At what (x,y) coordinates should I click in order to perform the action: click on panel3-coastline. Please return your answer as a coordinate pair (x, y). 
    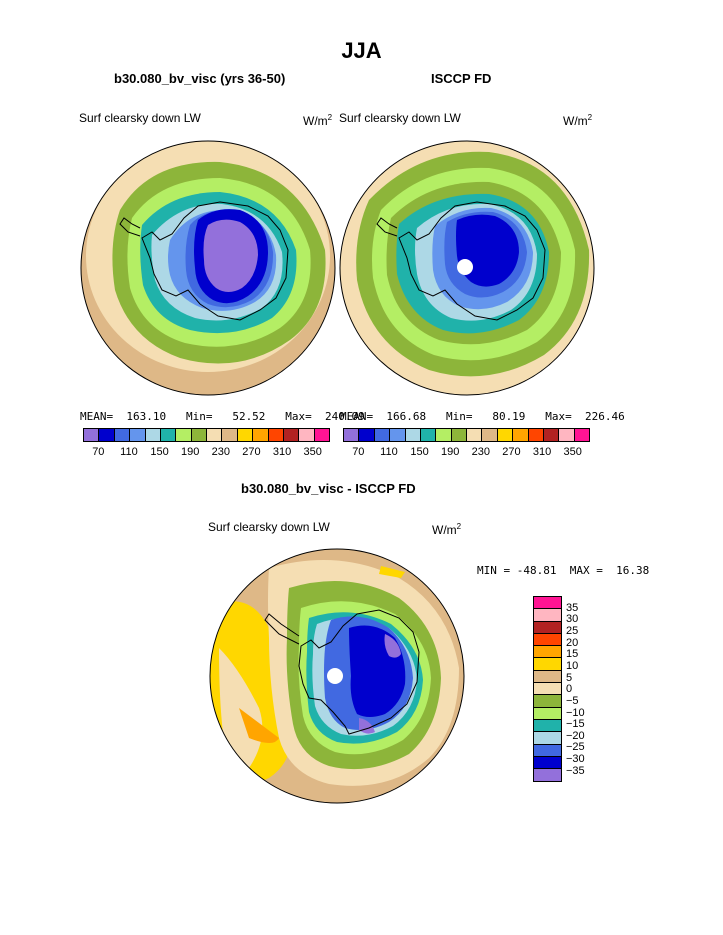
    Looking at the image, I should click on (359, 672).